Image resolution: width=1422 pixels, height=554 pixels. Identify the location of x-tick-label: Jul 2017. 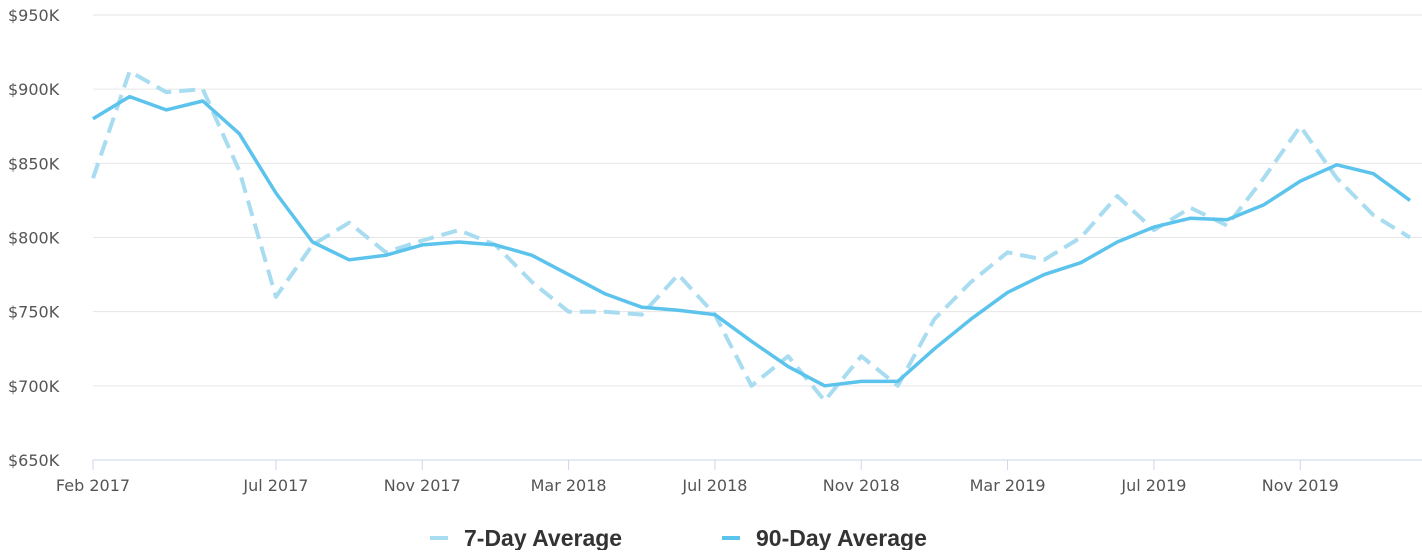
(275, 485).